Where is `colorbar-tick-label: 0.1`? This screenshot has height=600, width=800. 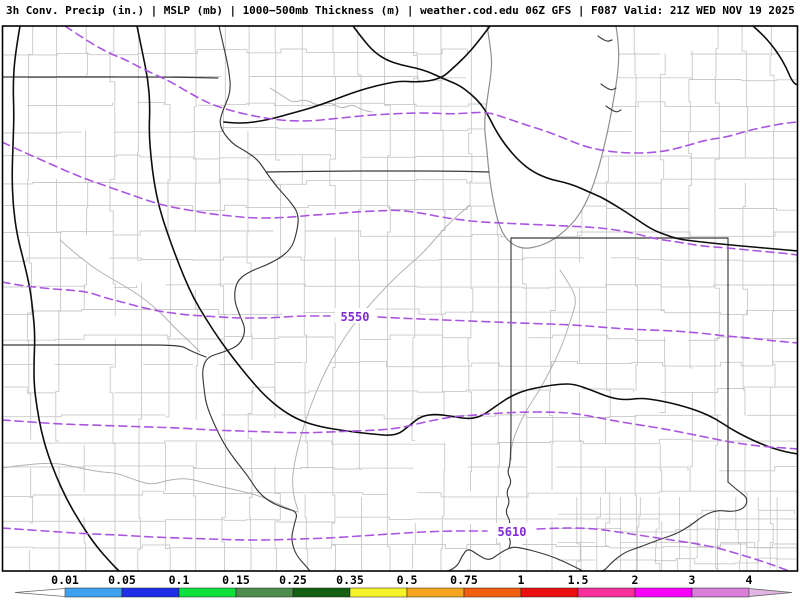 colorbar-tick-label: 0.1 is located at coordinates (179, 580).